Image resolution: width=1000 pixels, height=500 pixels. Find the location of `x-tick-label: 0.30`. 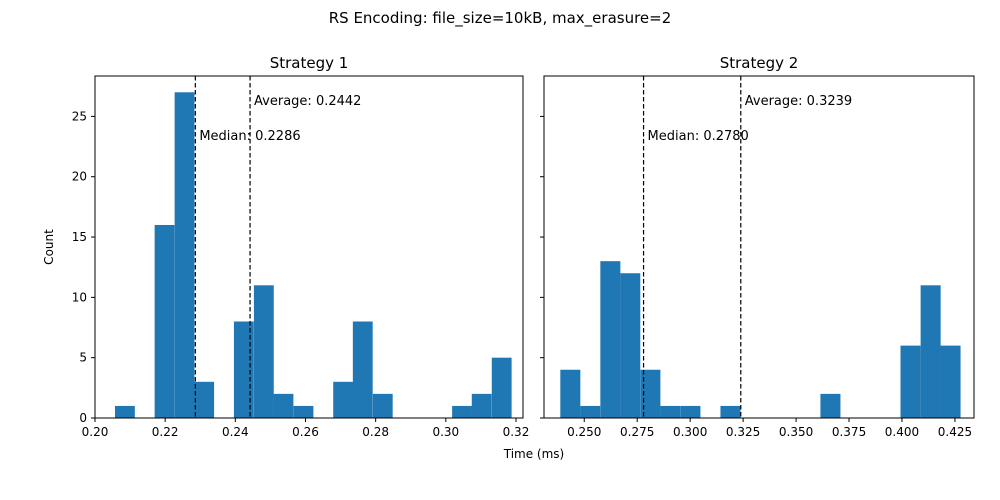

x-tick-label: 0.30 is located at coordinates (445, 432).